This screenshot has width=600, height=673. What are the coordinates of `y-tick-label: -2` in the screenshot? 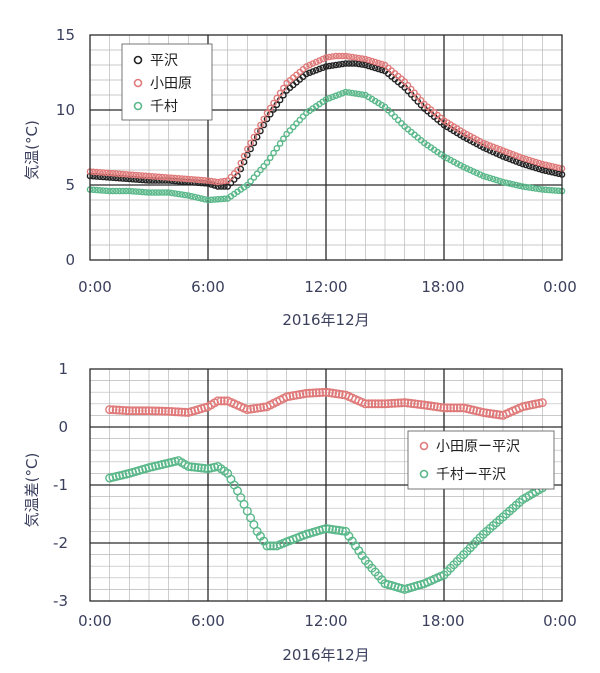 It's located at (60, 543).